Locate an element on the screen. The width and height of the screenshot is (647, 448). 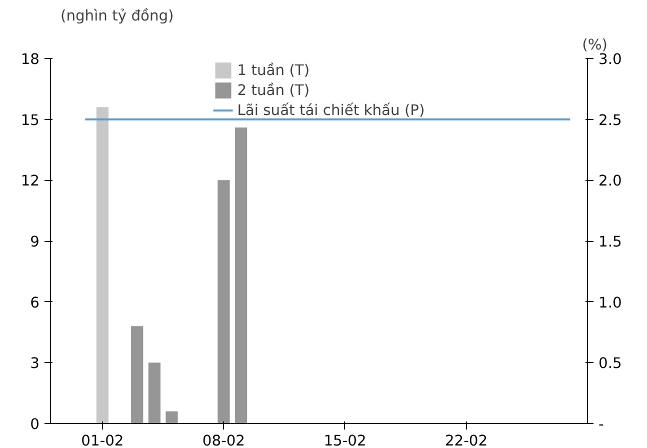
x-tick-label: 08-02 is located at coordinates (224, 440).